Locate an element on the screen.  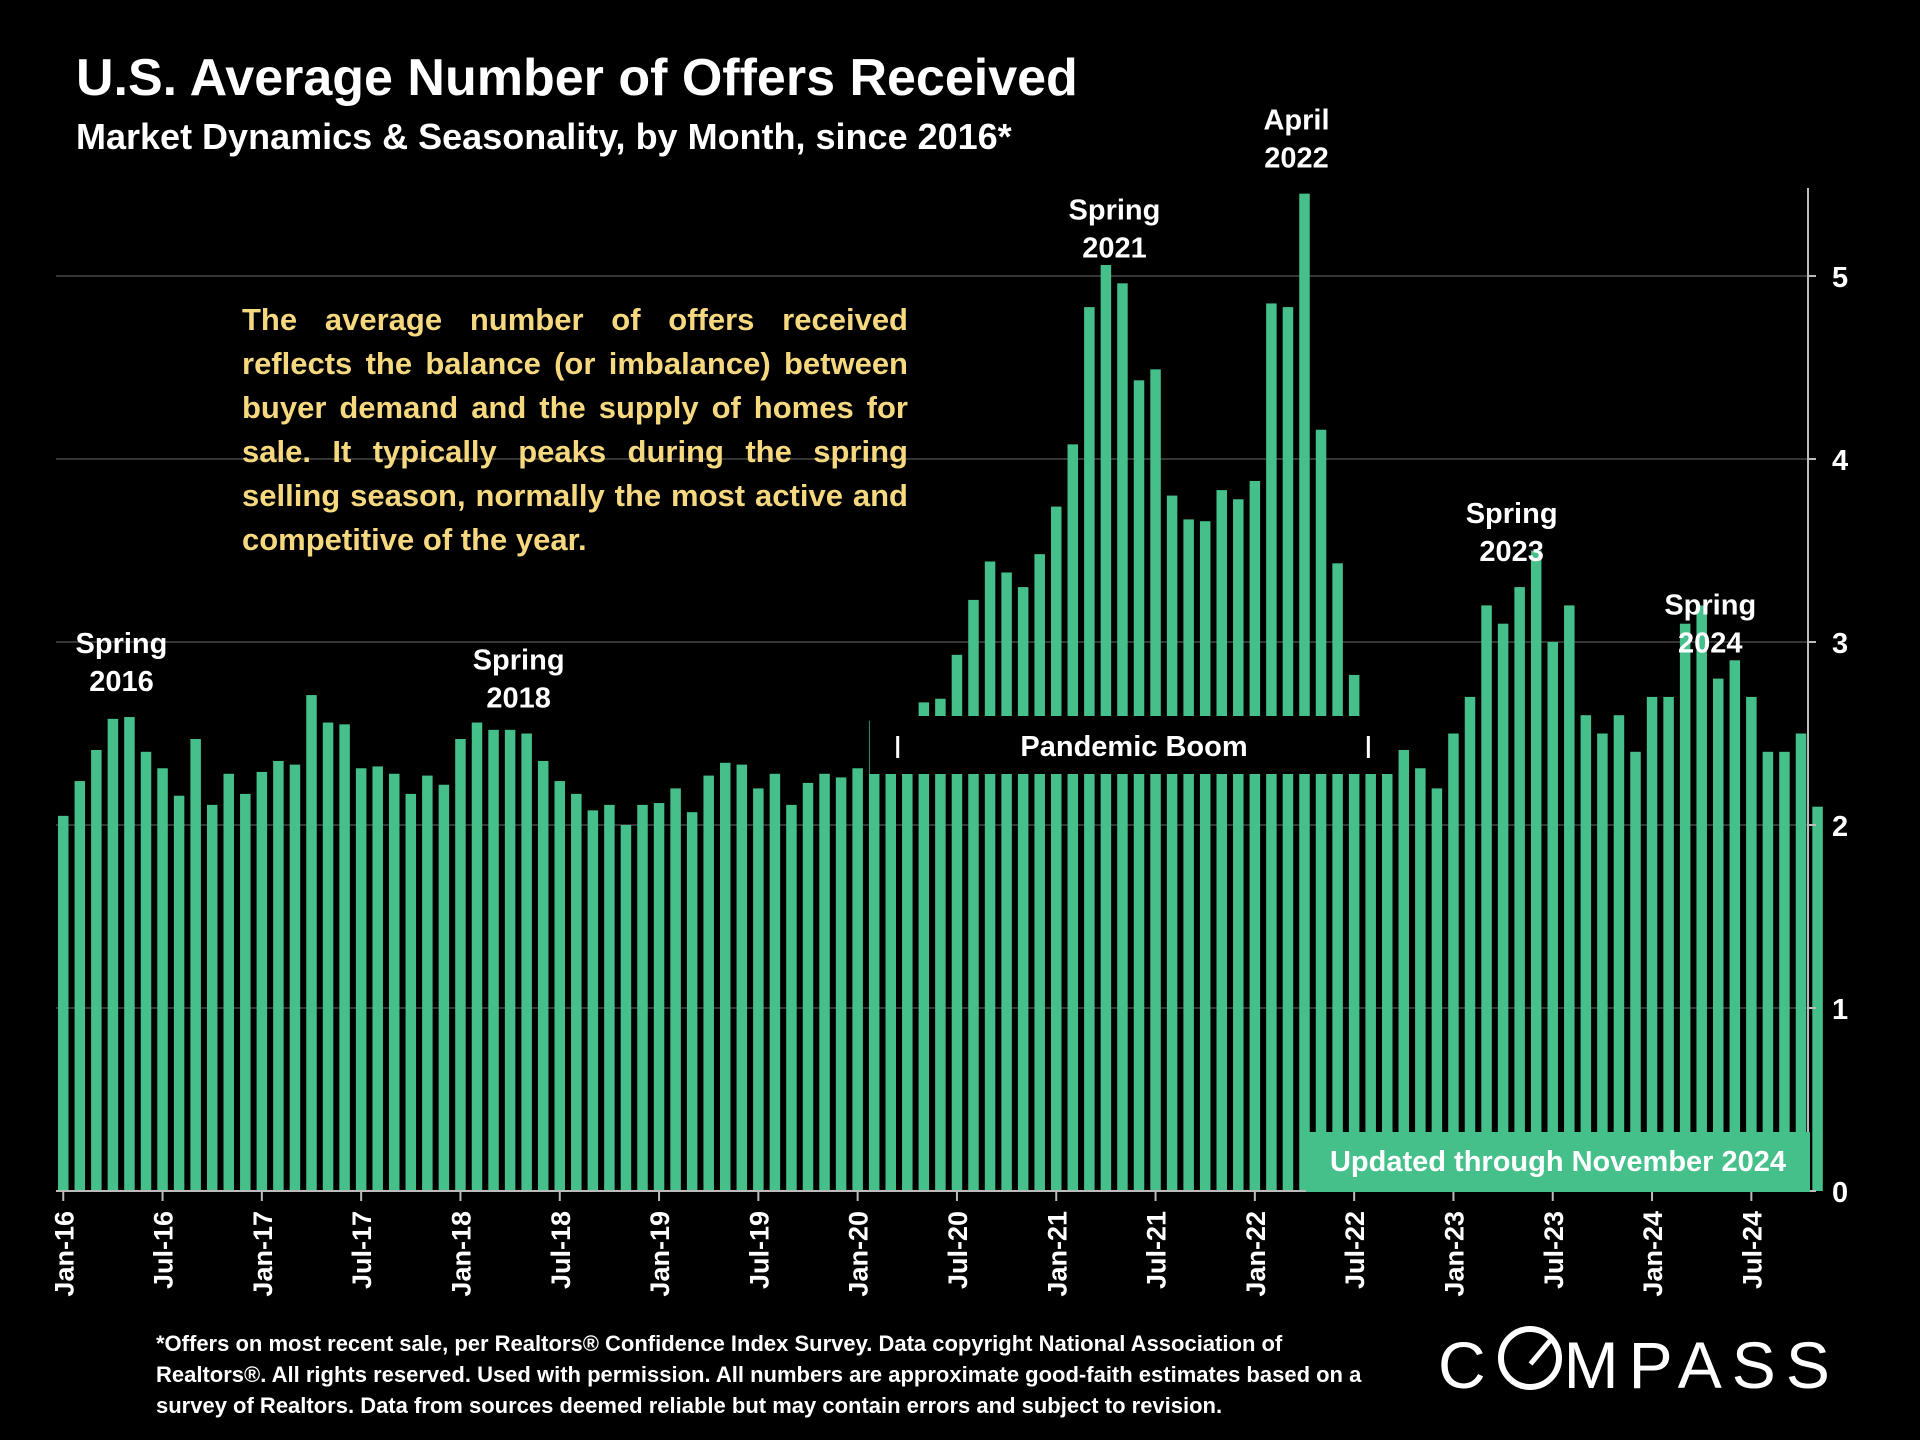
annotation-label: April is located at coordinates (1296, 121).